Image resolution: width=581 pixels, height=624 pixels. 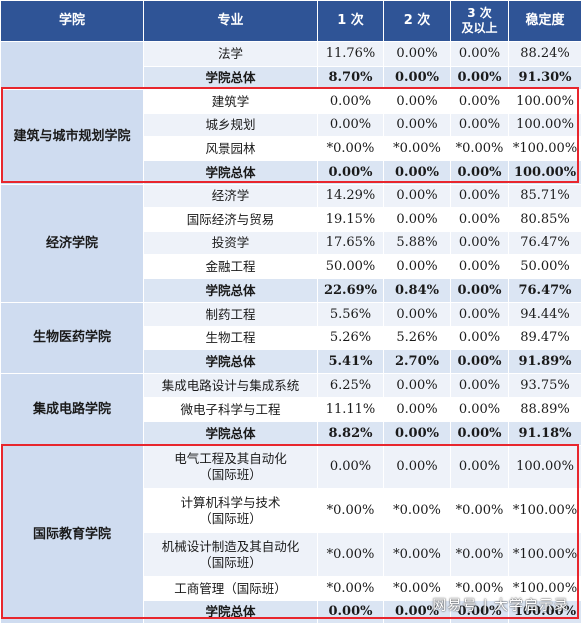 I want to click on major-name-line1: 机械设计制造及其自动化, so click(x=230, y=547).